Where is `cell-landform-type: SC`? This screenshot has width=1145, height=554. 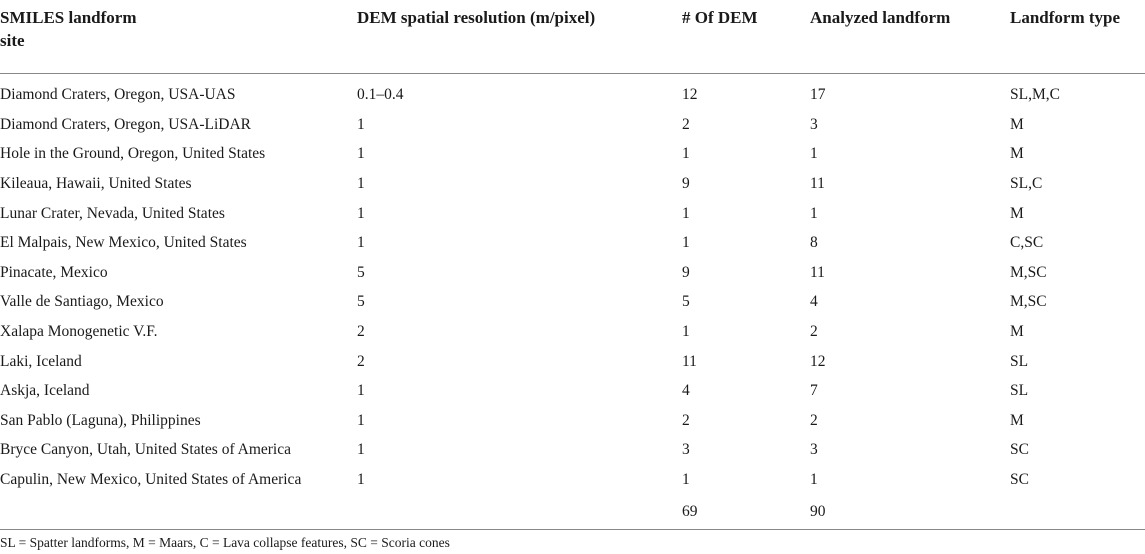
cell-landform-type: SC is located at coordinates (1019, 479).